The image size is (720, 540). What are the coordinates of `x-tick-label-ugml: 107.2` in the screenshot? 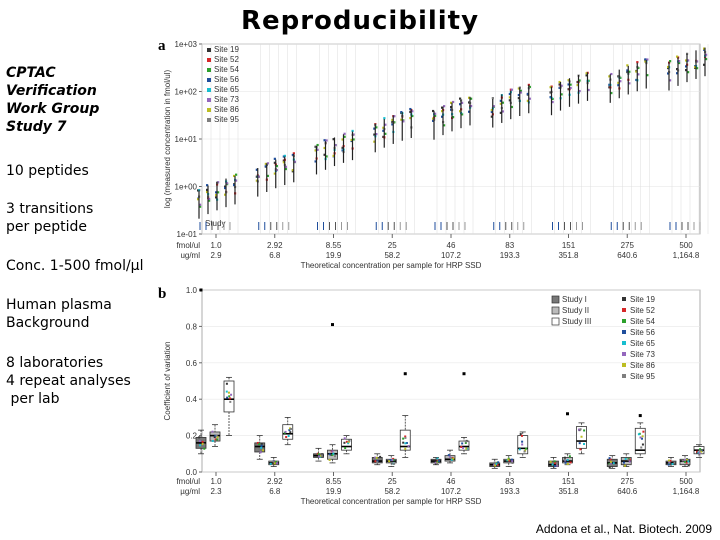 It's located at (451, 491).